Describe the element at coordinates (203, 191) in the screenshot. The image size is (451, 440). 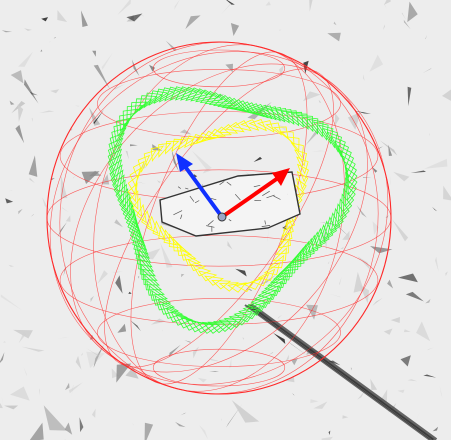
I see `gizmo-y-axis` at that location.